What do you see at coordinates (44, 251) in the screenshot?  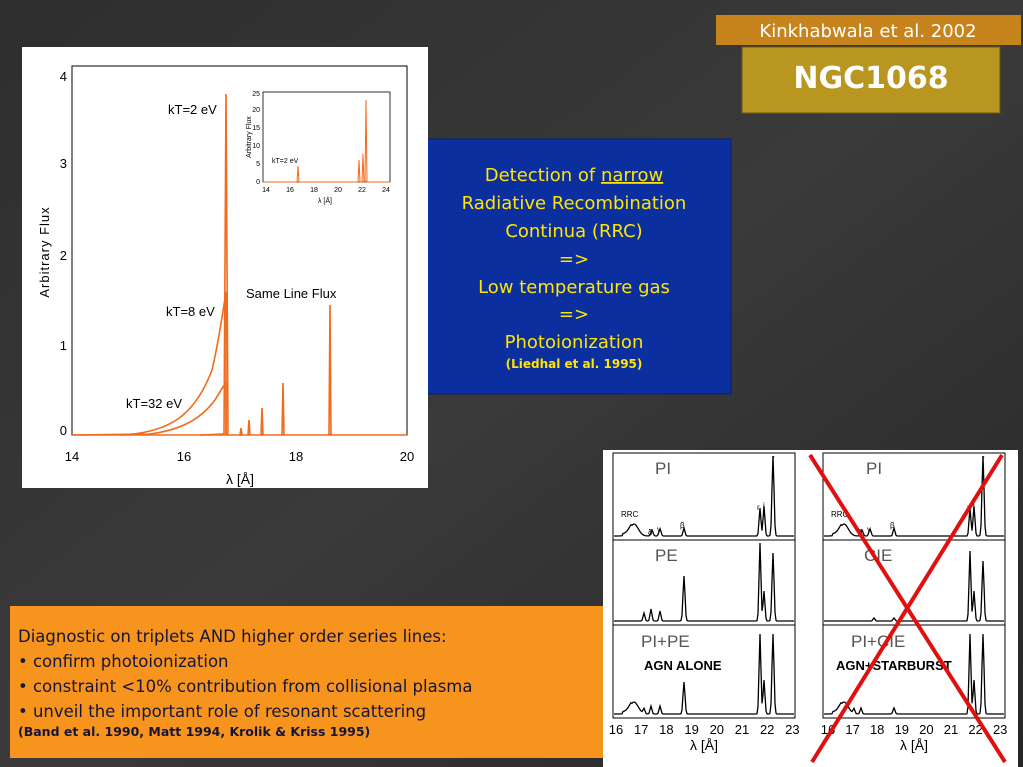 I see `y-axis-label: Arbitrary Flux` at bounding box center [44, 251].